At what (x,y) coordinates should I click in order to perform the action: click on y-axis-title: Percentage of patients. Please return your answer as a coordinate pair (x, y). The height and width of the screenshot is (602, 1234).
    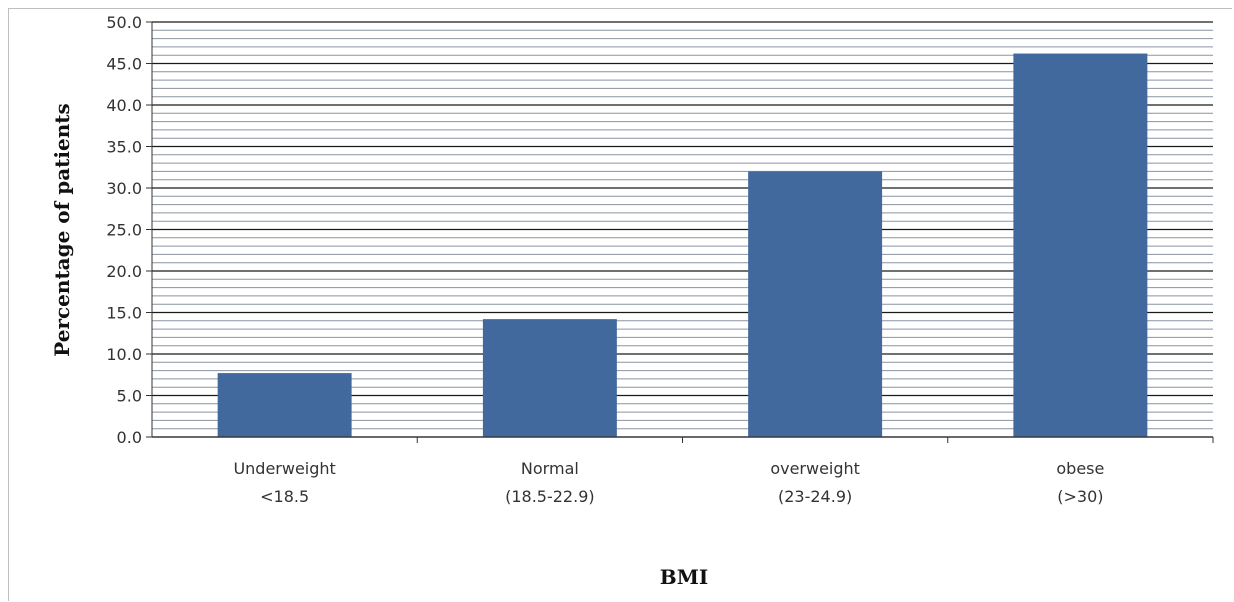
    Looking at the image, I should click on (62, 230).